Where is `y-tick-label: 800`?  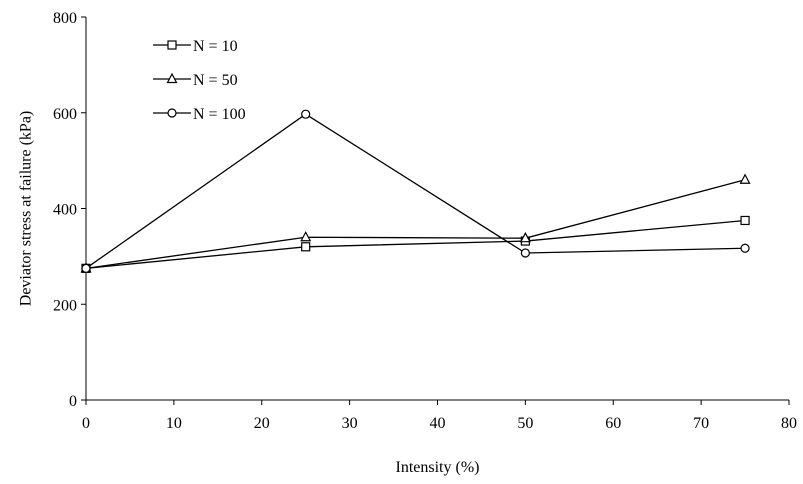
y-tick-label: 800 is located at coordinates (65, 18).